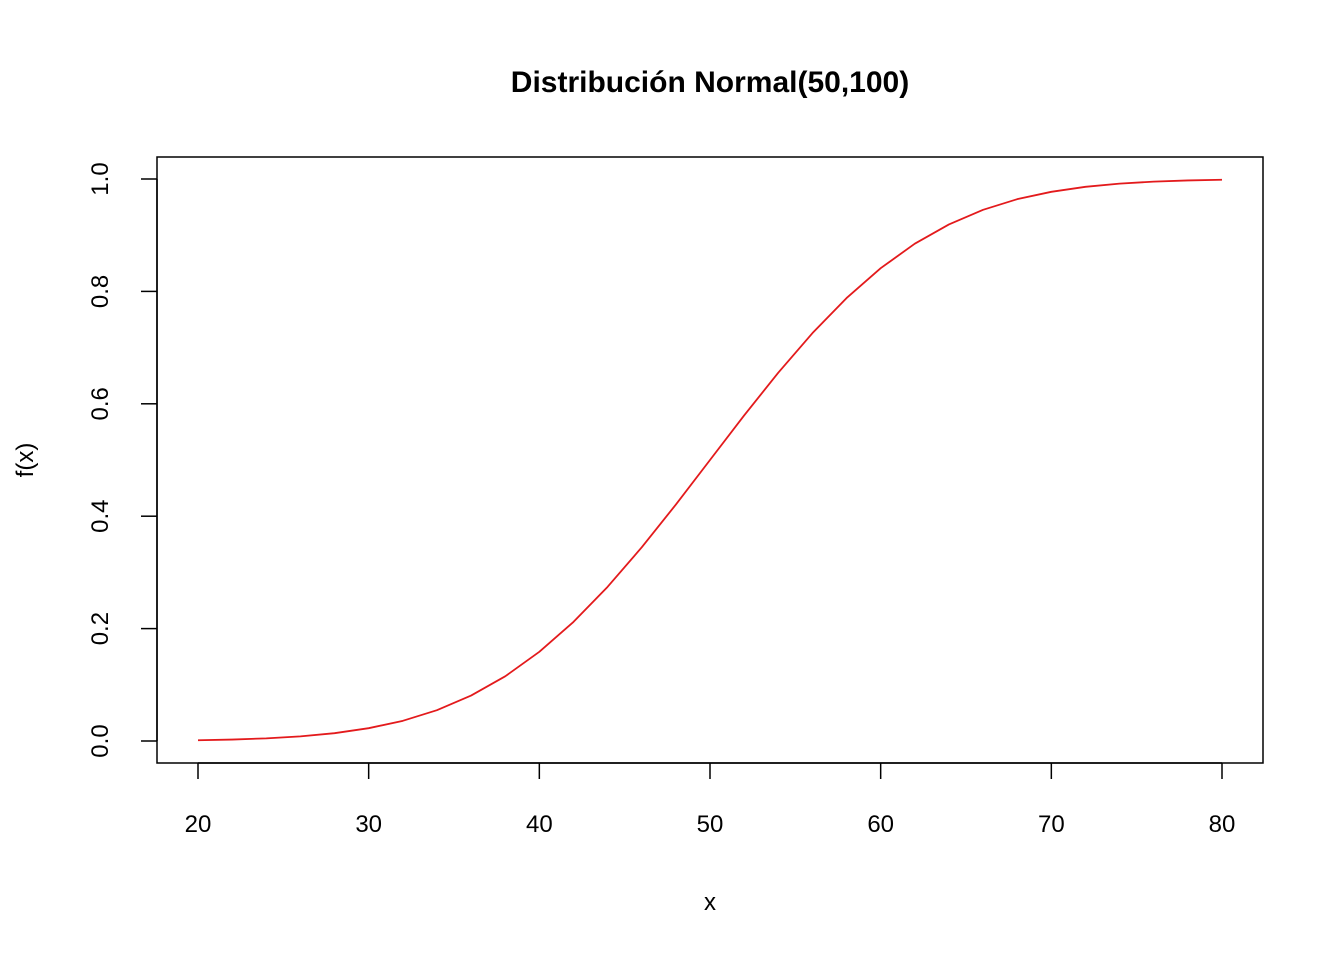  I want to click on y-axis: 0.0 0.2 0.4 0.6 0.8 1.0, so click(122, 460).